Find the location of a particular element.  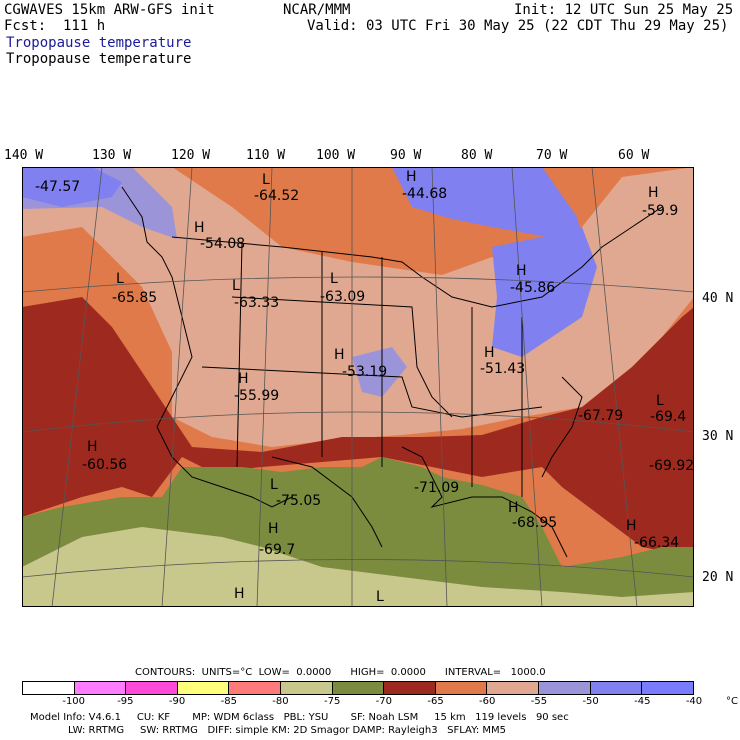

legend-tick-label: -90 is located at coordinates (177, 701).